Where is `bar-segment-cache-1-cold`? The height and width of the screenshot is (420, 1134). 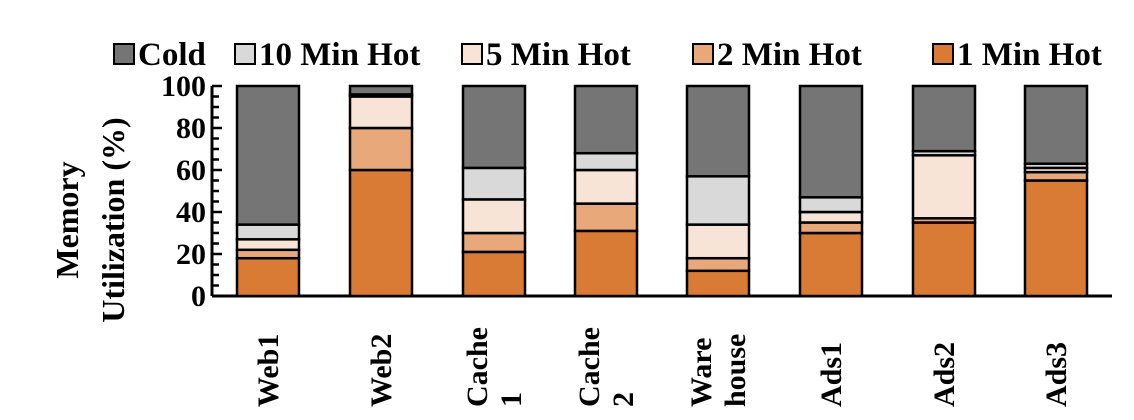 bar-segment-cache-1-cold is located at coordinates (494, 127).